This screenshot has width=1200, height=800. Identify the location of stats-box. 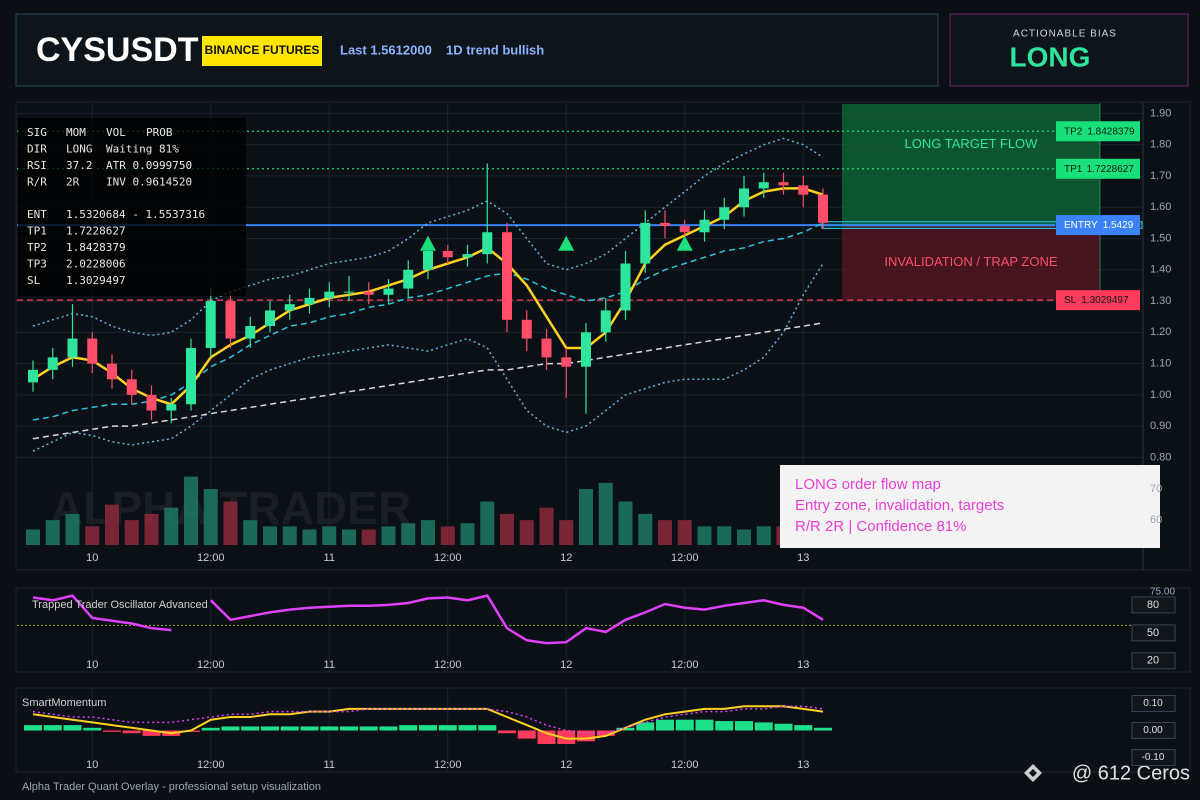
(132, 207).